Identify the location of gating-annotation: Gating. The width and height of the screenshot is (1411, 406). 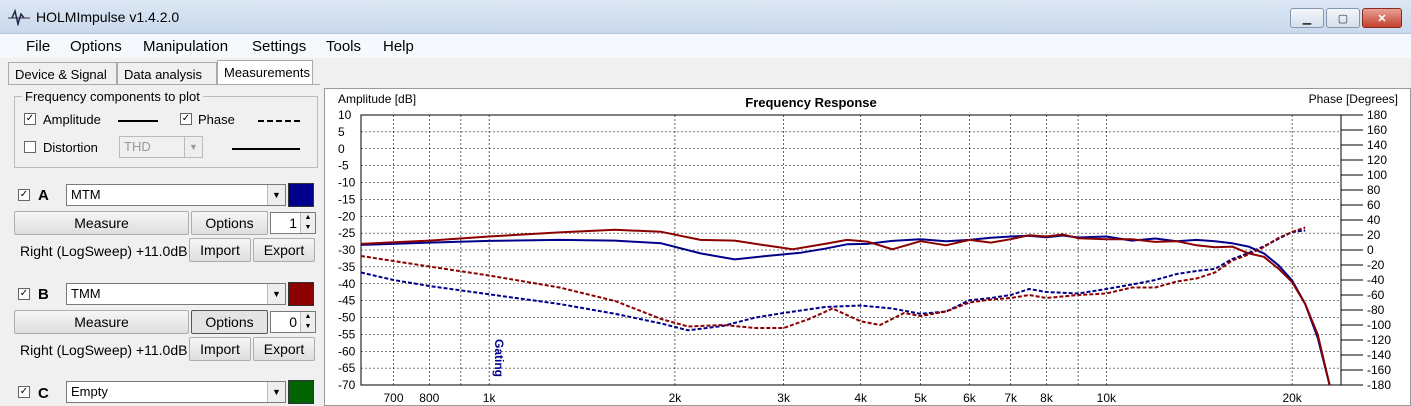
(499, 358).